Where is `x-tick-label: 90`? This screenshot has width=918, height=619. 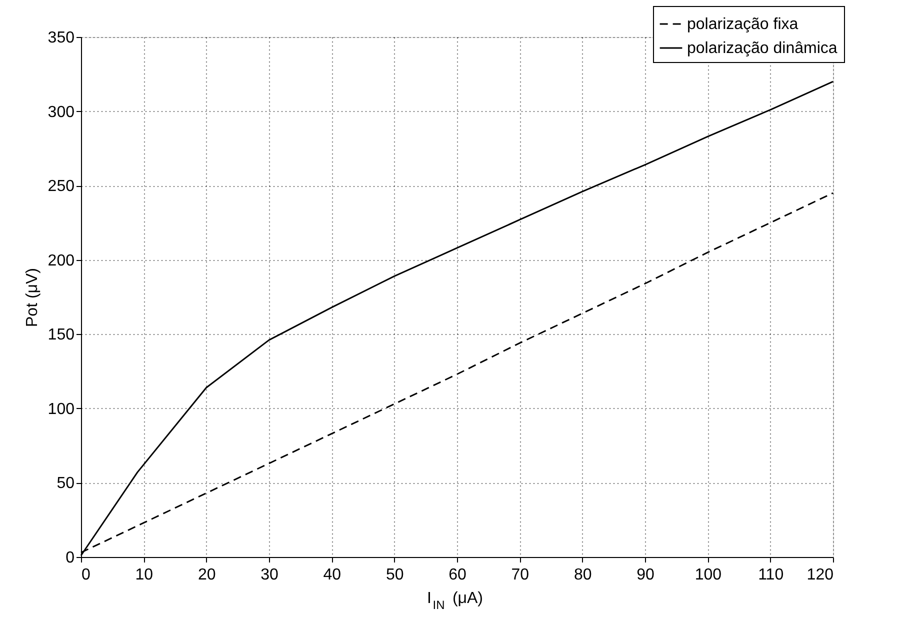
x-tick-label: 90 is located at coordinates (645, 575).